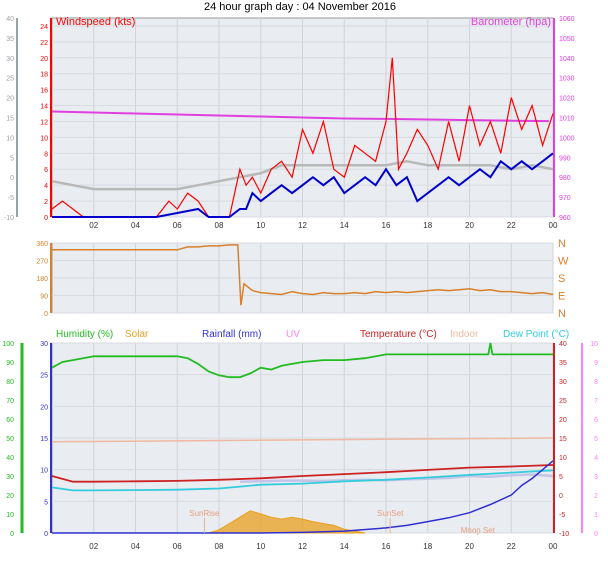  Describe the element at coordinates (42, 279) in the screenshot. I see `dir-y-tick: 180` at that location.